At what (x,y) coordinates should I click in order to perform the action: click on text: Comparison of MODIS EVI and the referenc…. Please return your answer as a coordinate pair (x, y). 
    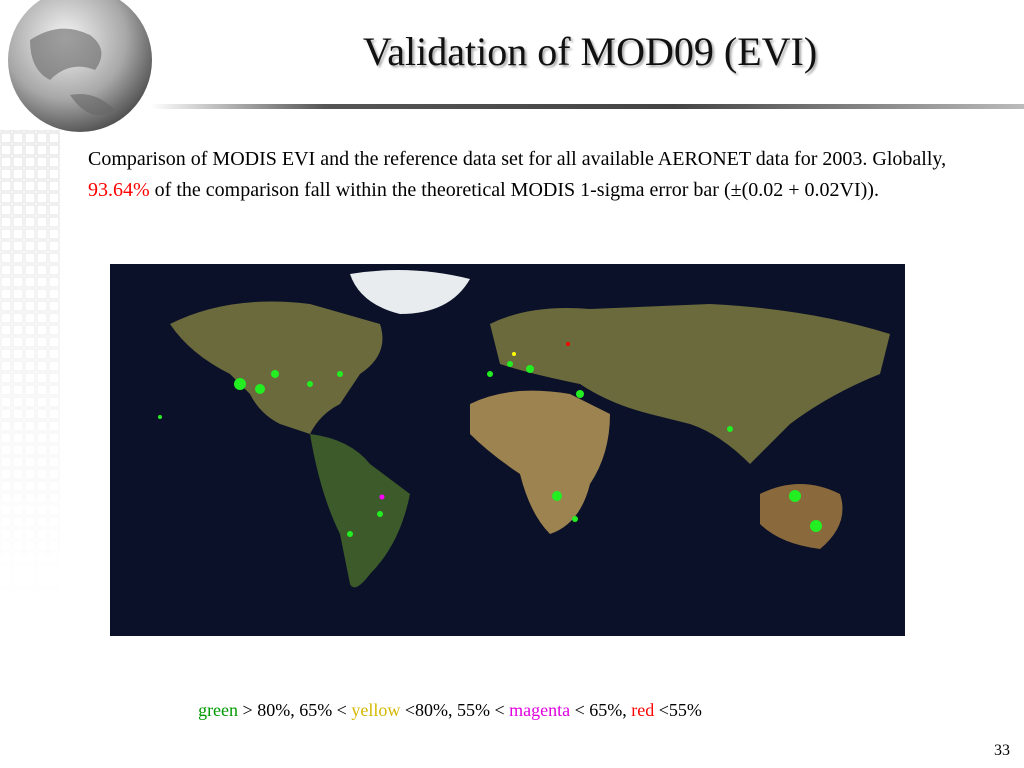
    Looking at the image, I should click on (517, 159).